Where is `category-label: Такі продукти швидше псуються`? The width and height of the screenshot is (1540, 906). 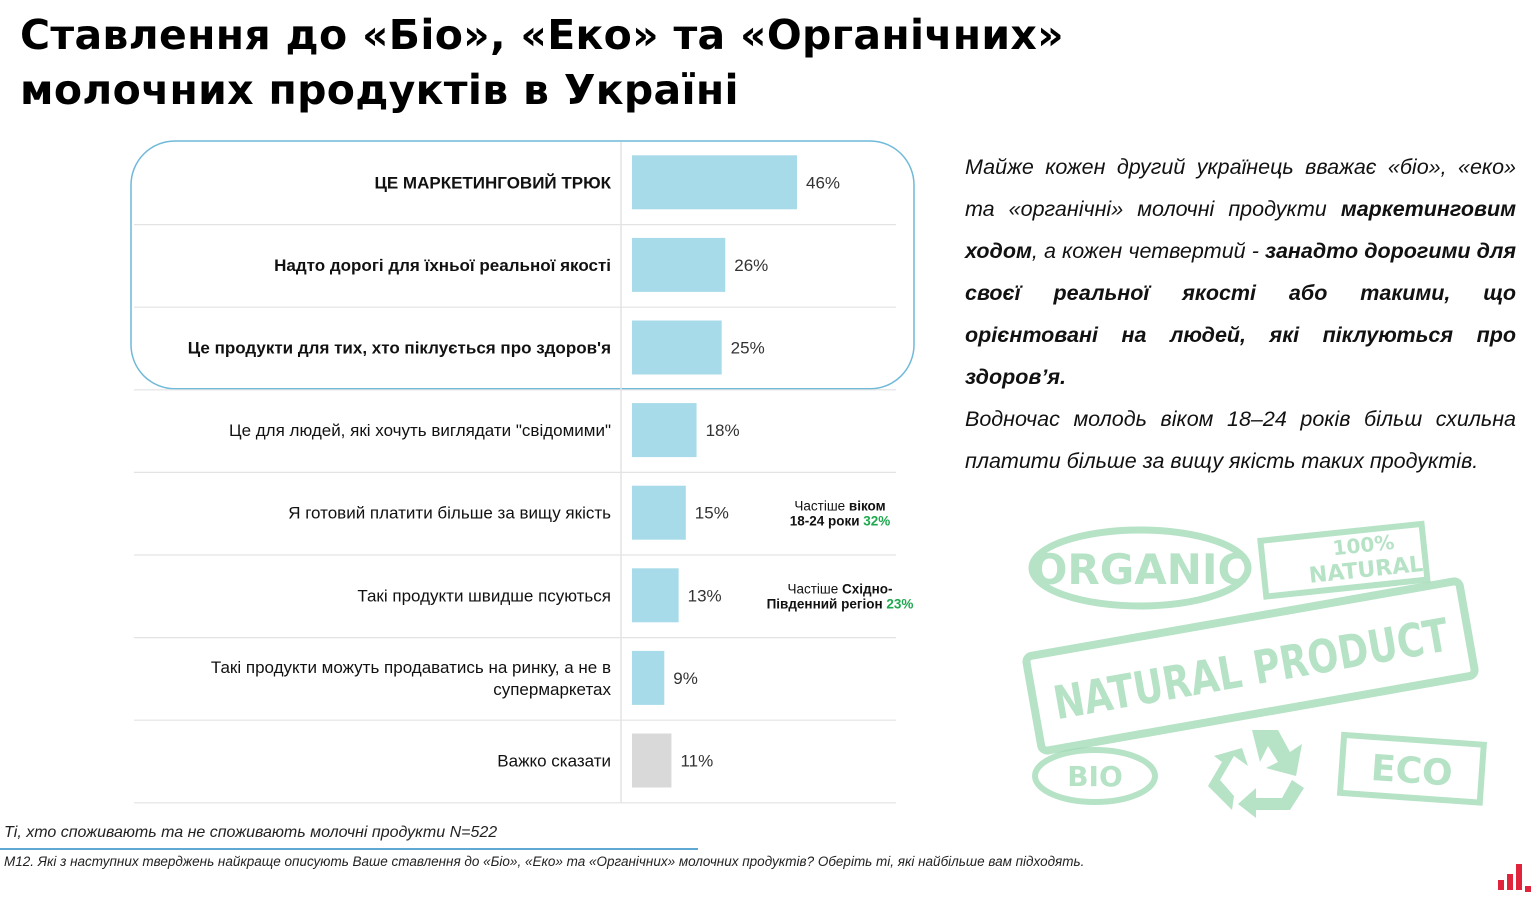
category-label: Такі продукти швидше псуються is located at coordinates (484, 595).